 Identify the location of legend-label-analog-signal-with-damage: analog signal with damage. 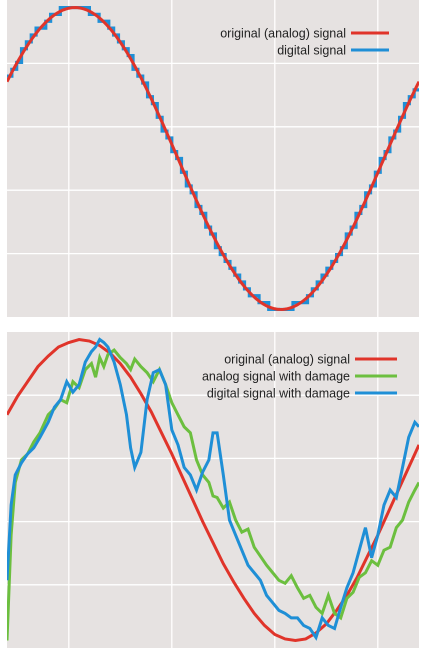
(276, 377).